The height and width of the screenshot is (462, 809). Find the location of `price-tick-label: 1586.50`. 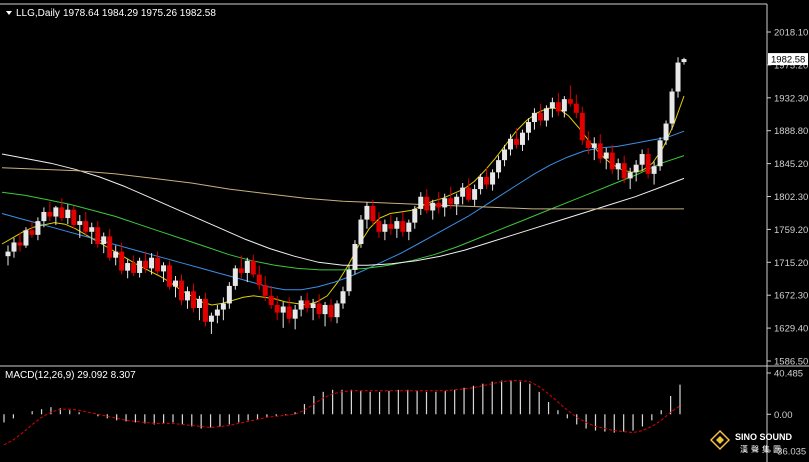

price-tick-label: 1586.50 is located at coordinates (791, 362).